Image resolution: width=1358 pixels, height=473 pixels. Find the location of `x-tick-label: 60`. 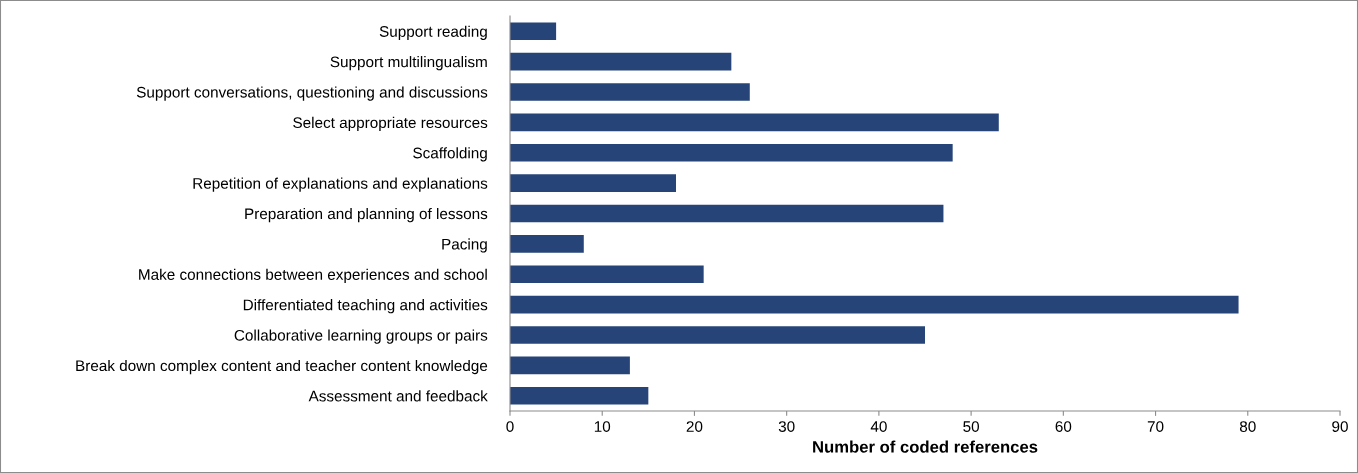

x-tick-label: 60 is located at coordinates (1063, 426).